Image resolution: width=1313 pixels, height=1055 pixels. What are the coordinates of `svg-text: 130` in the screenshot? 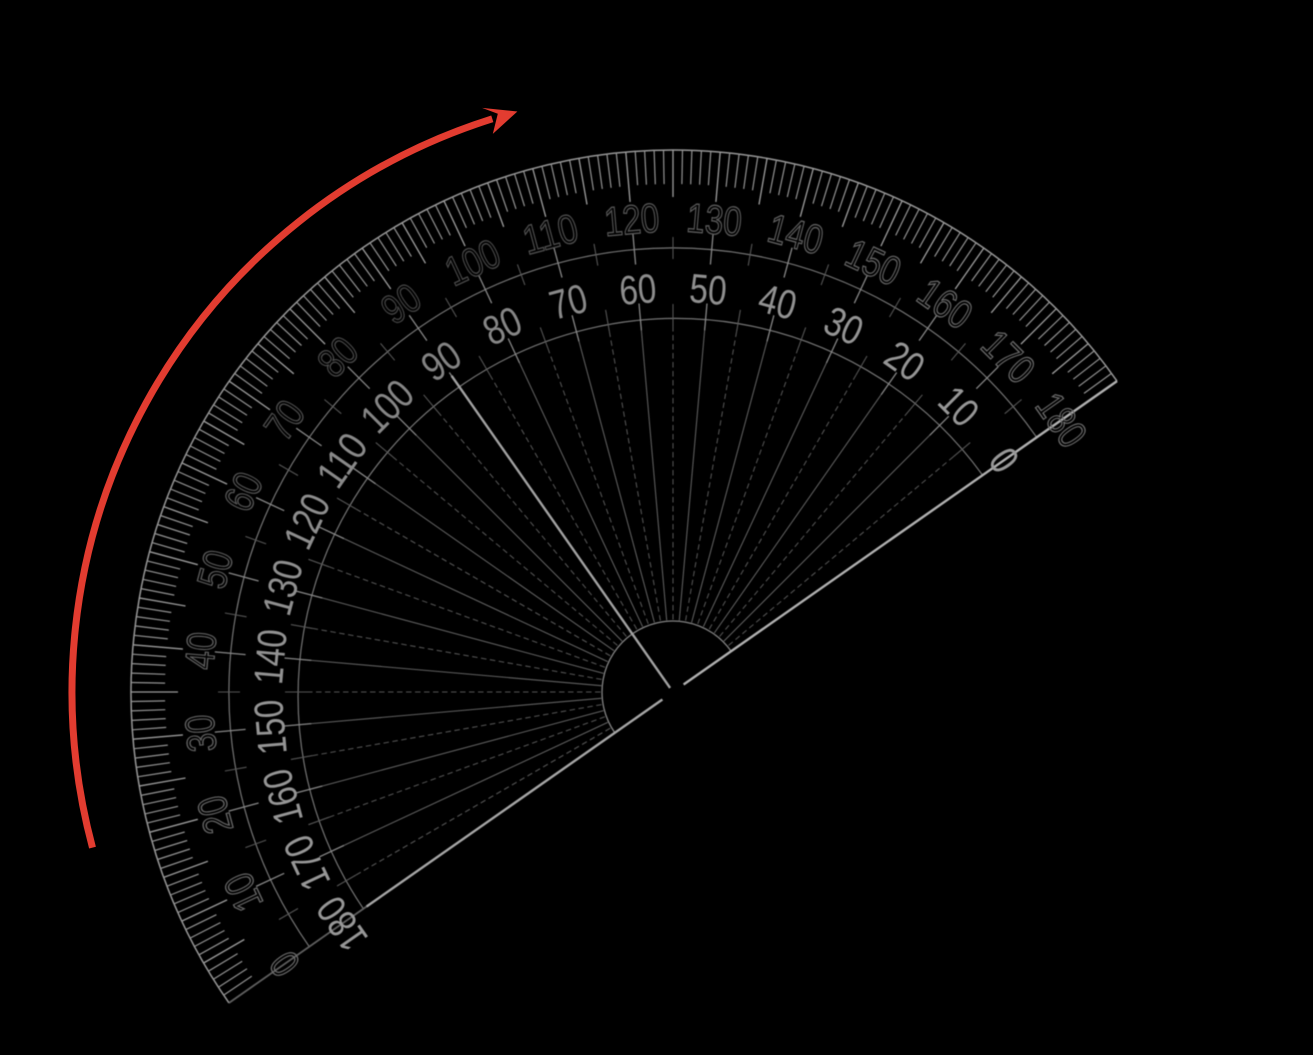 It's located at (714, 219).